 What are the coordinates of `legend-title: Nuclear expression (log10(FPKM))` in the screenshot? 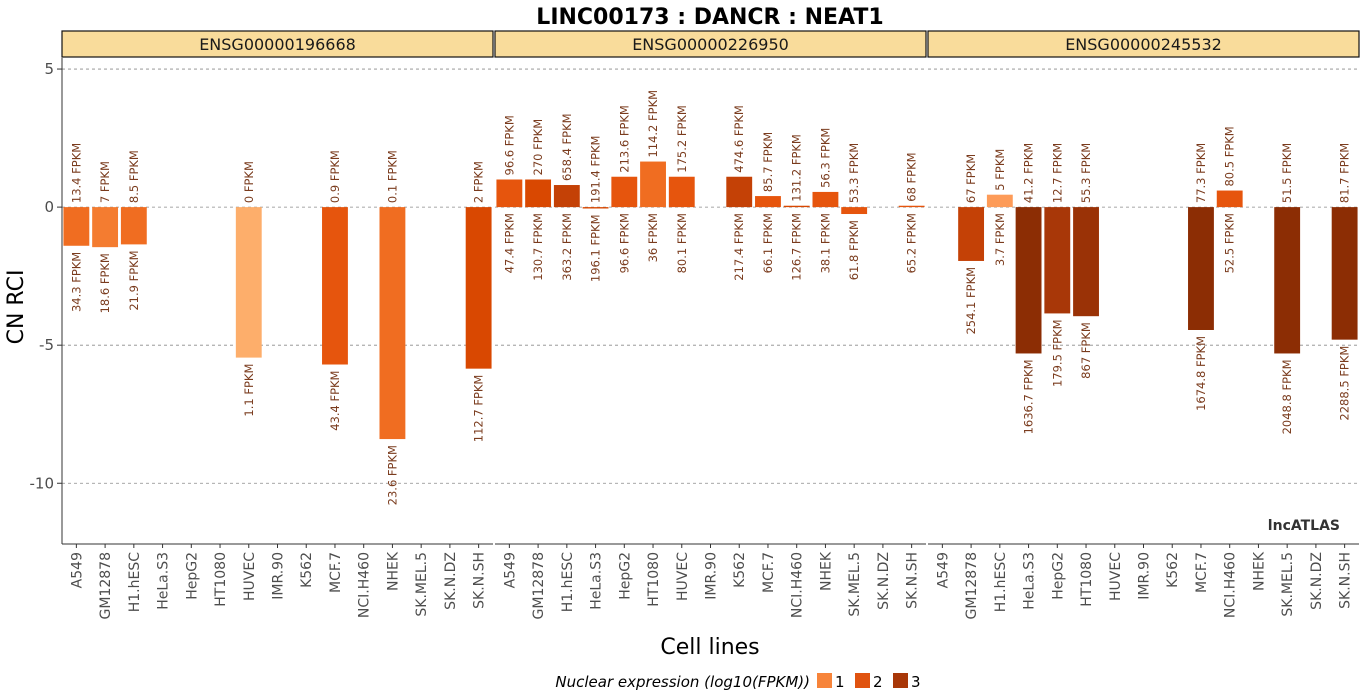 It's located at (682, 682).